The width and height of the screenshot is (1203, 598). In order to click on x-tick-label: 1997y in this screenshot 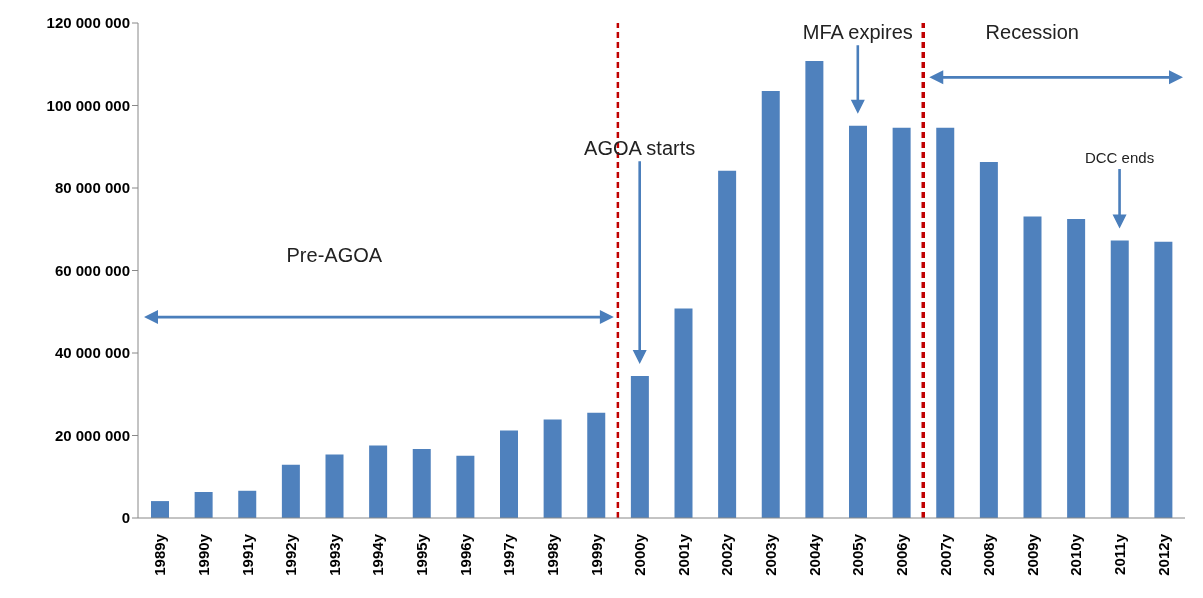, I will do `click(509, 554)`.